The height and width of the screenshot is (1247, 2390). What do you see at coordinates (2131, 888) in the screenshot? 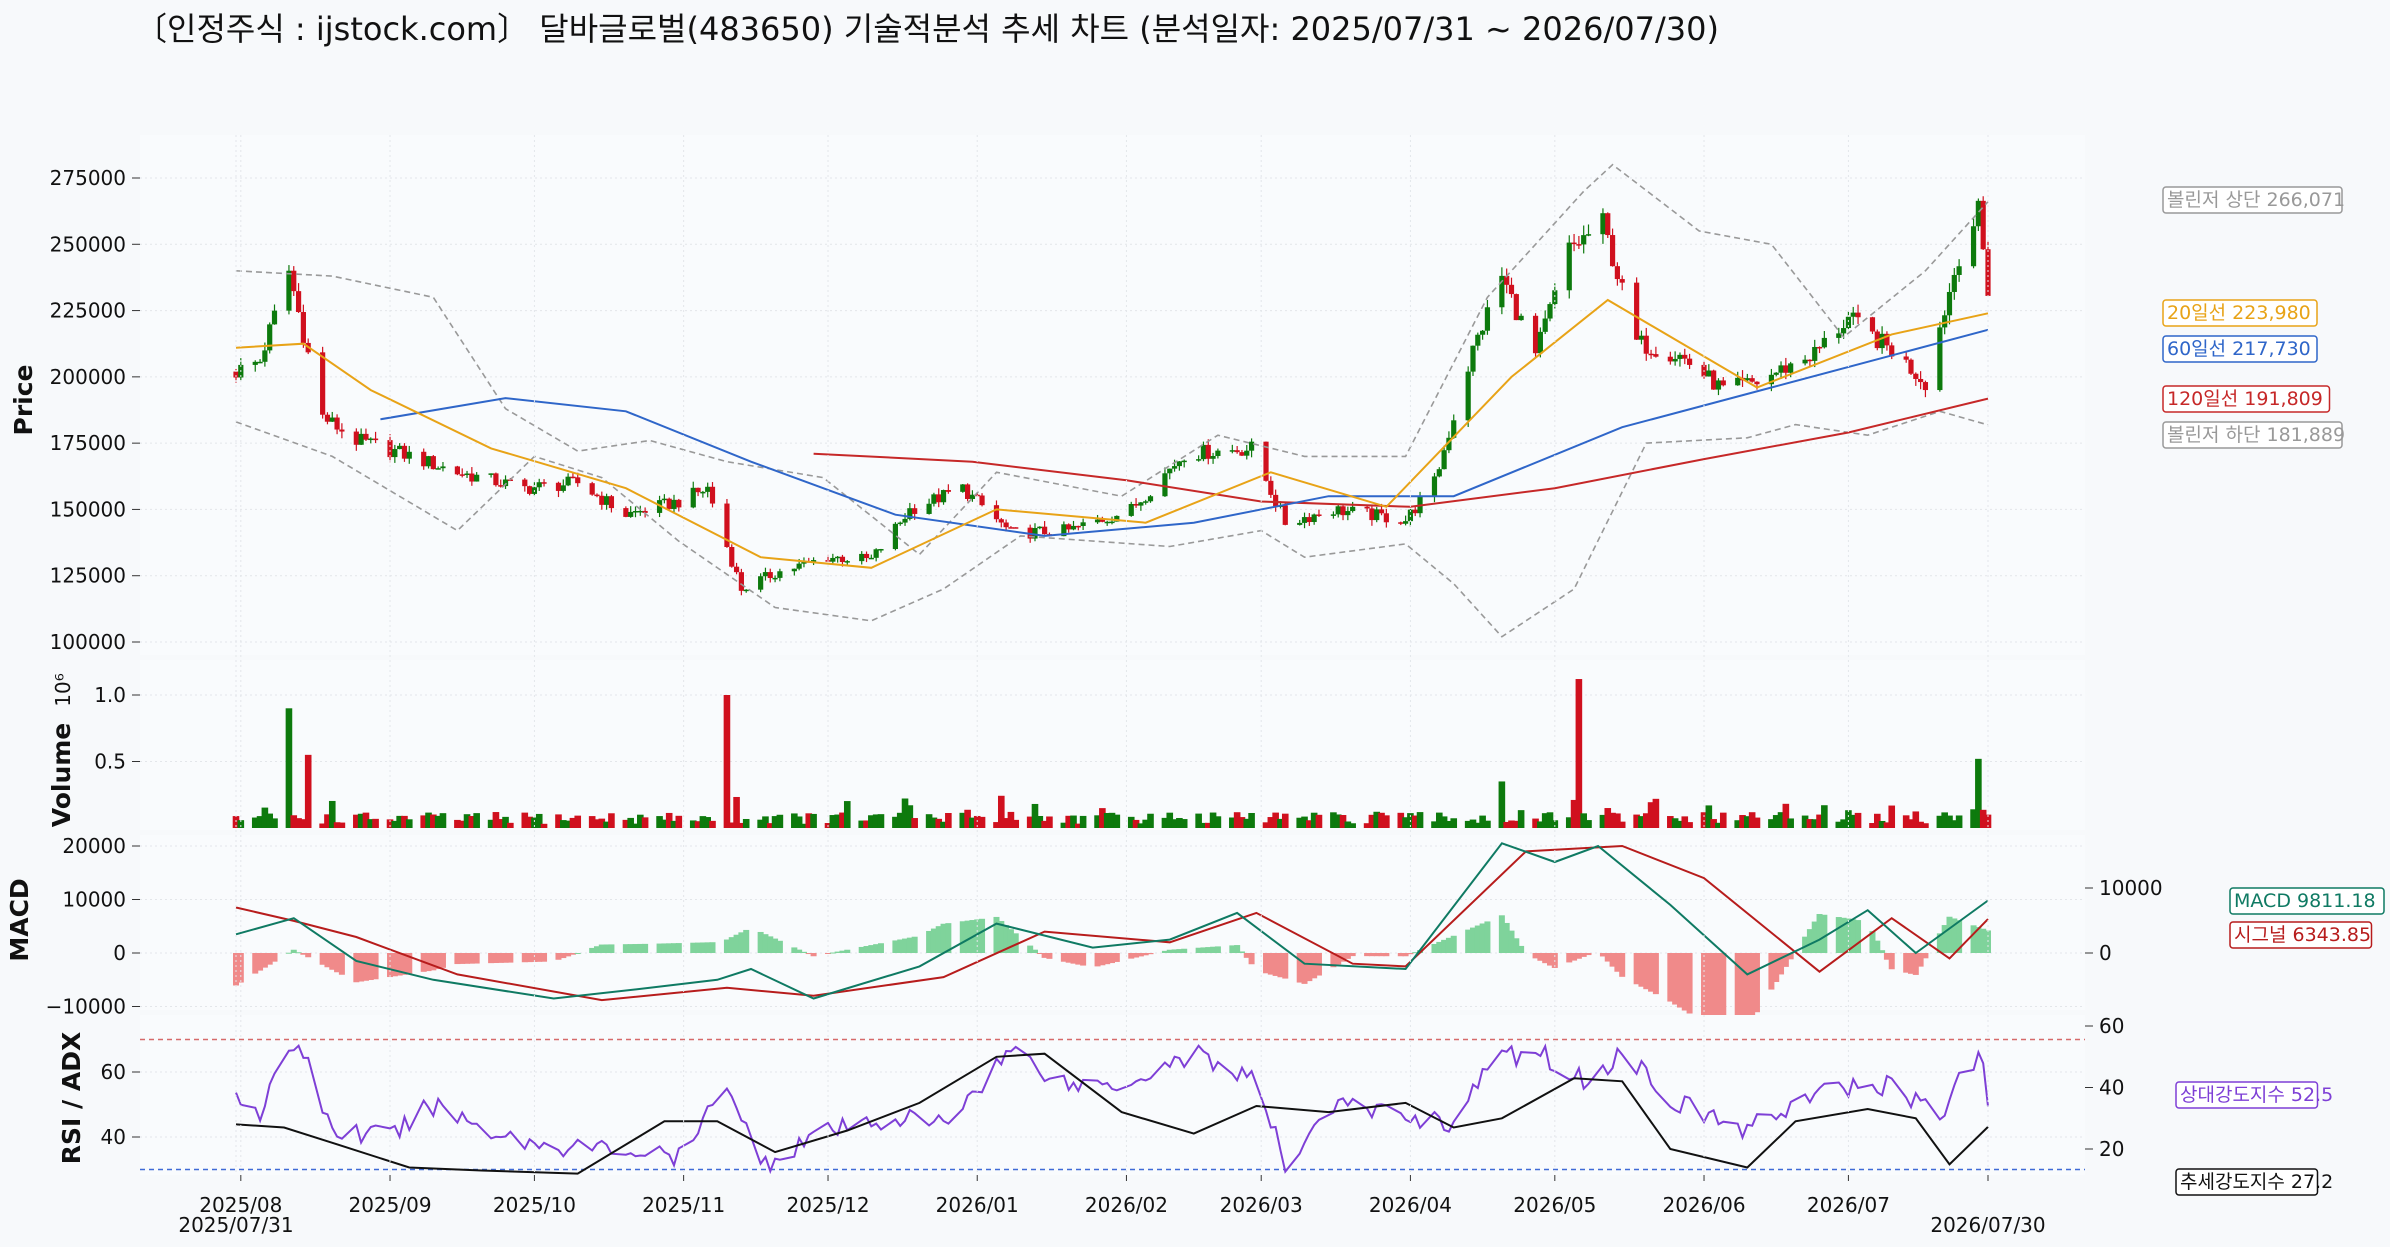
I see `macd-right-tick-label: 10000` at bounding box center [2131, 888].